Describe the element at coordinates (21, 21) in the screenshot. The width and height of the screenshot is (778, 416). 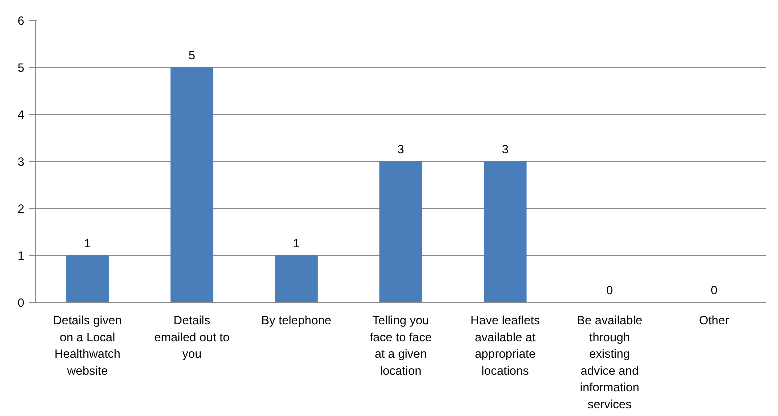
I see `y-tick-label: 6` at that location.